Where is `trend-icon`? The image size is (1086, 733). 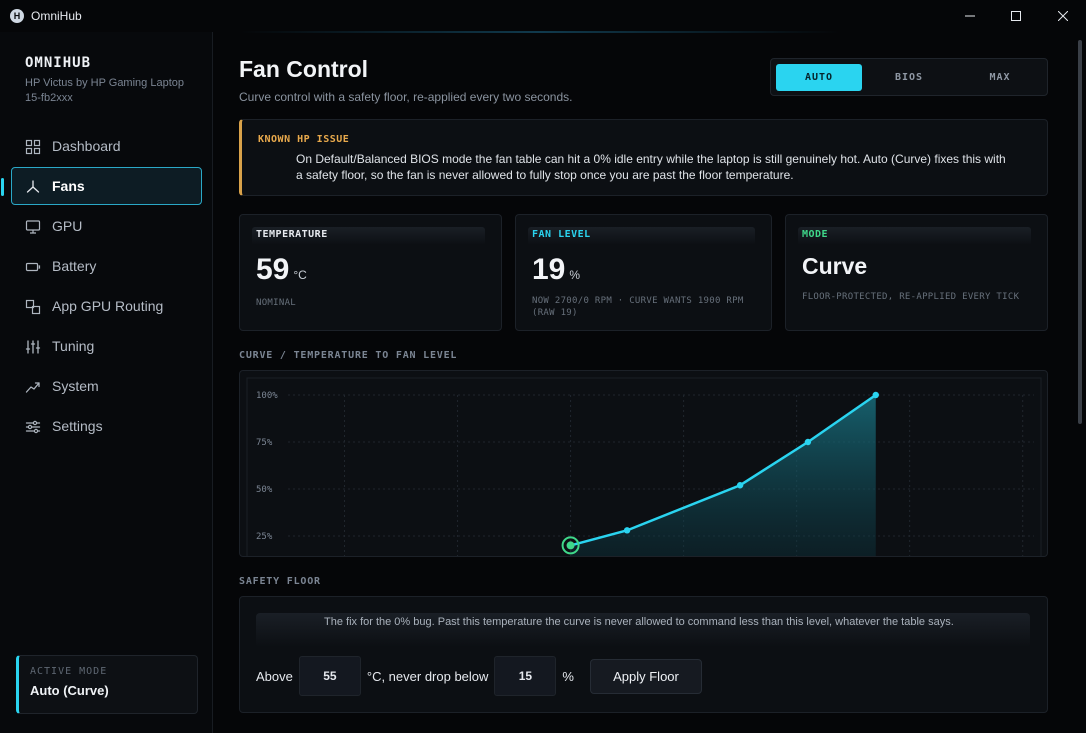
trend-icon is located at coordinates (33, 387).